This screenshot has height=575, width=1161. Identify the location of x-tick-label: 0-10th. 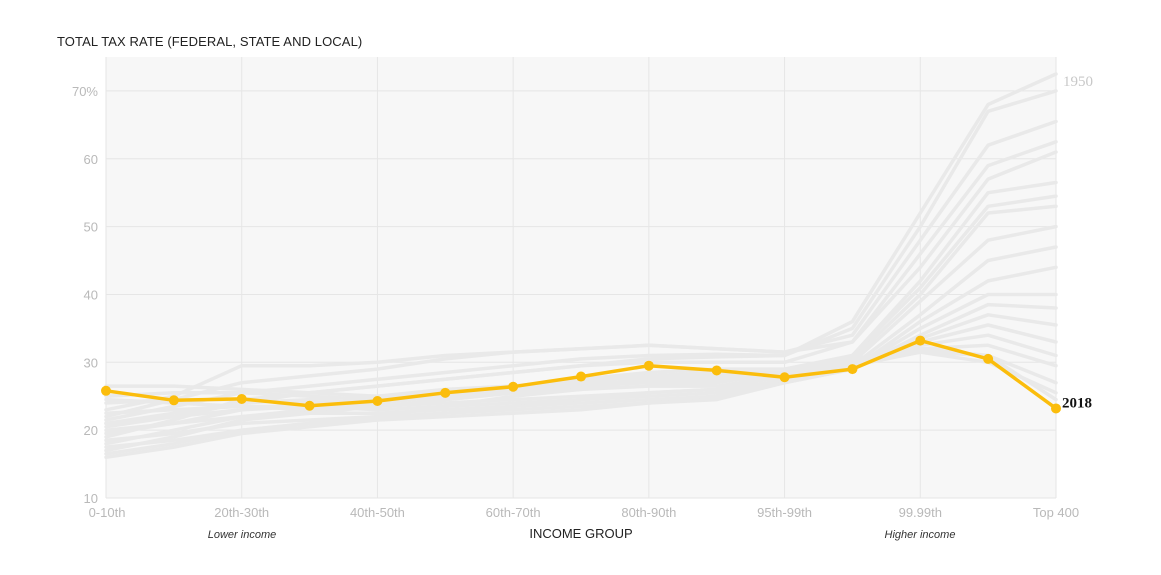
(107, 512).